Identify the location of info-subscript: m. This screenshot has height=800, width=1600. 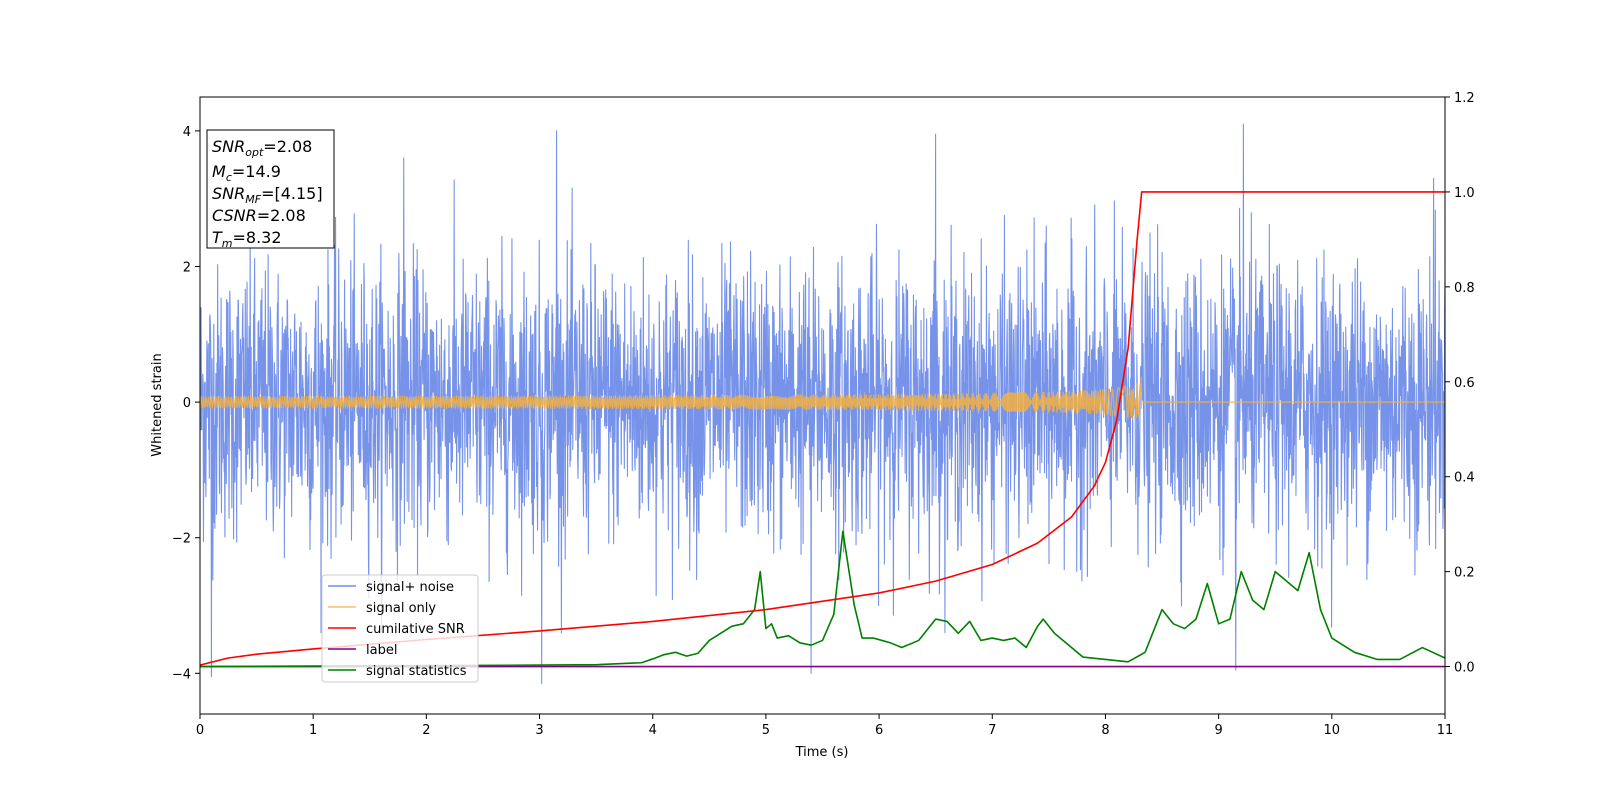
(227, 243).